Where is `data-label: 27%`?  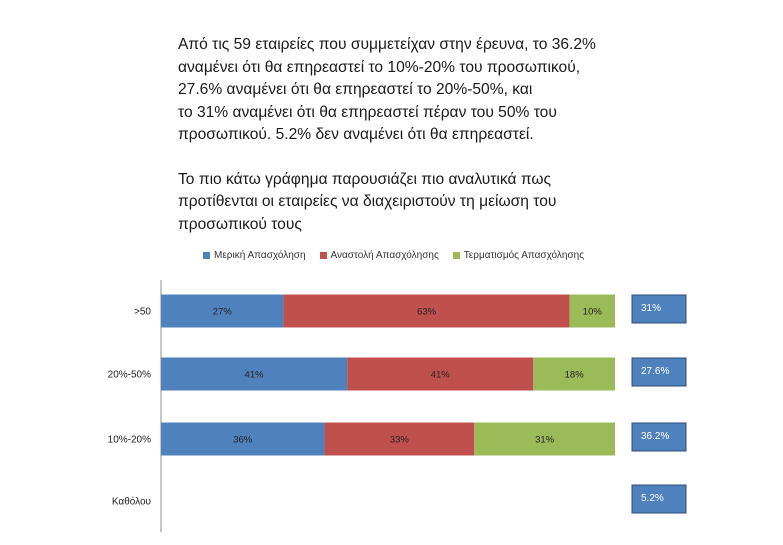 data-label: 27% is located at coordinates (223, 312).